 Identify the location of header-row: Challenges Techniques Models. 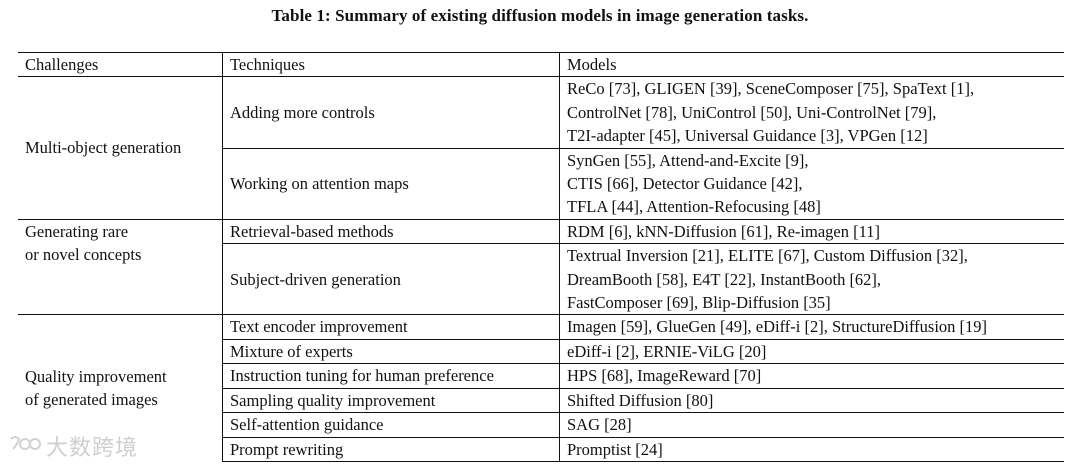
(541, 64).